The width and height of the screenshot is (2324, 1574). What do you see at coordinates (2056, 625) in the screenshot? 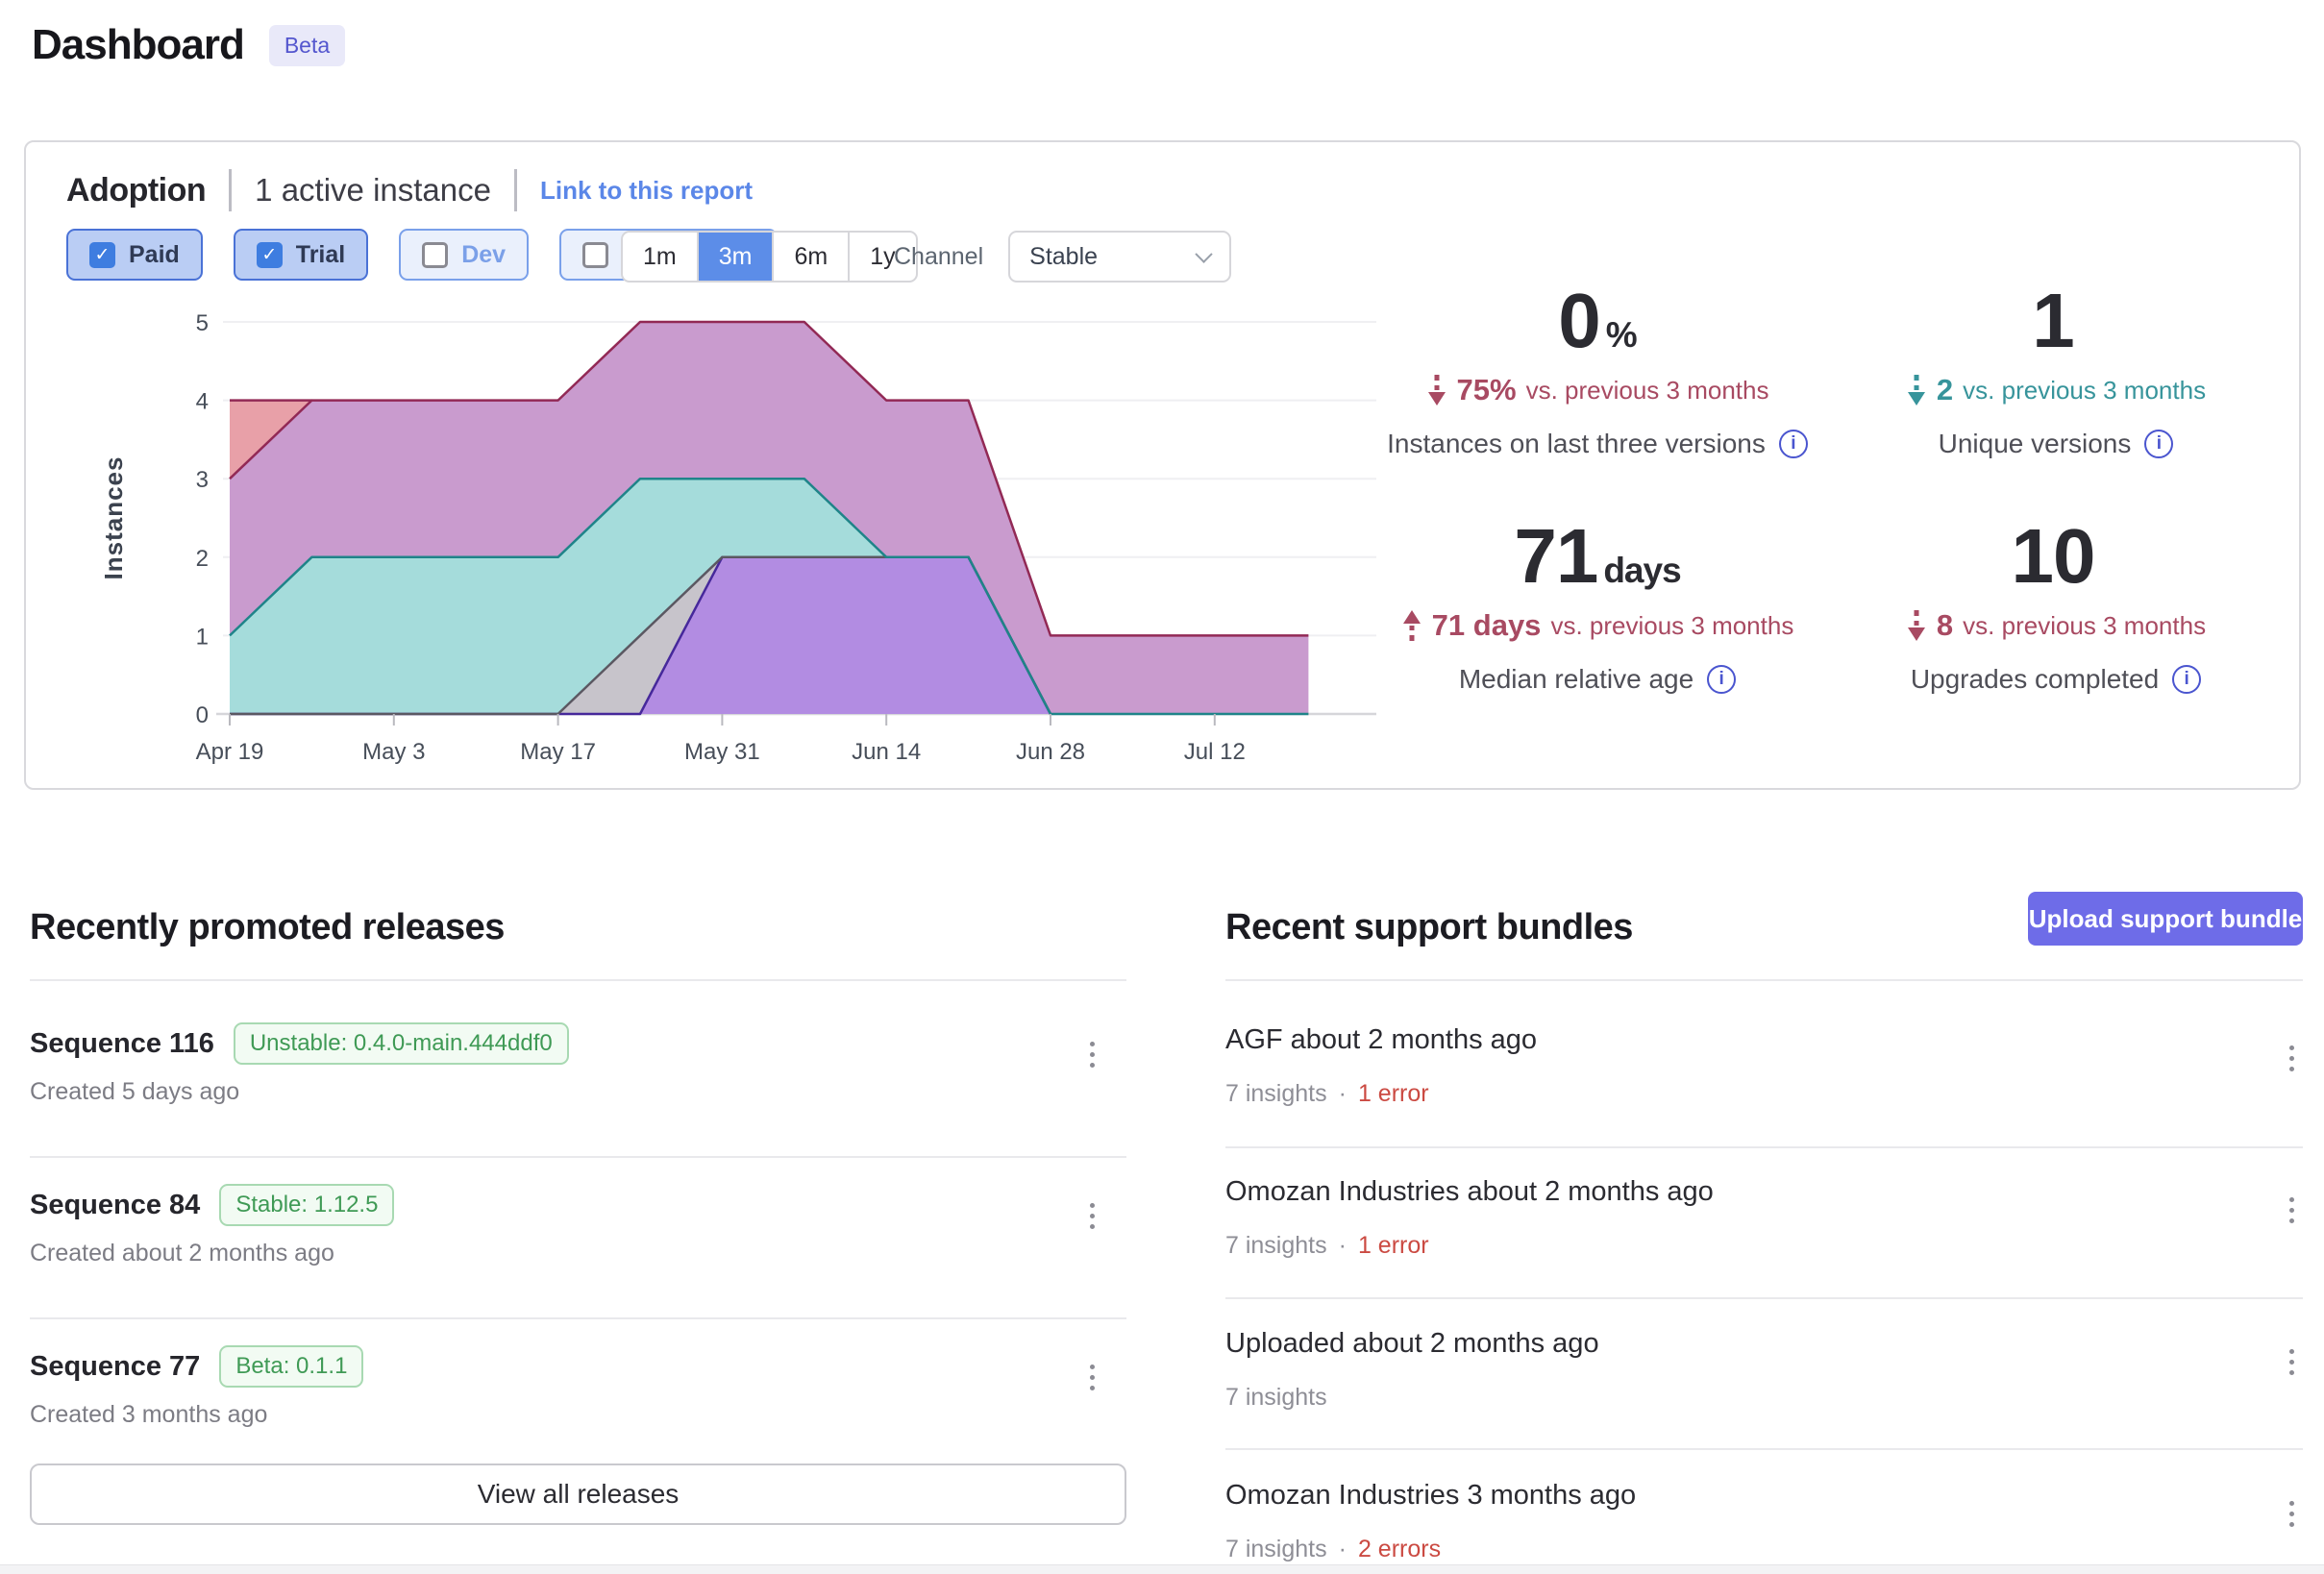
I see `stat-delta: 8 vs. previous 3 months` at bounding box center [2056, 625].